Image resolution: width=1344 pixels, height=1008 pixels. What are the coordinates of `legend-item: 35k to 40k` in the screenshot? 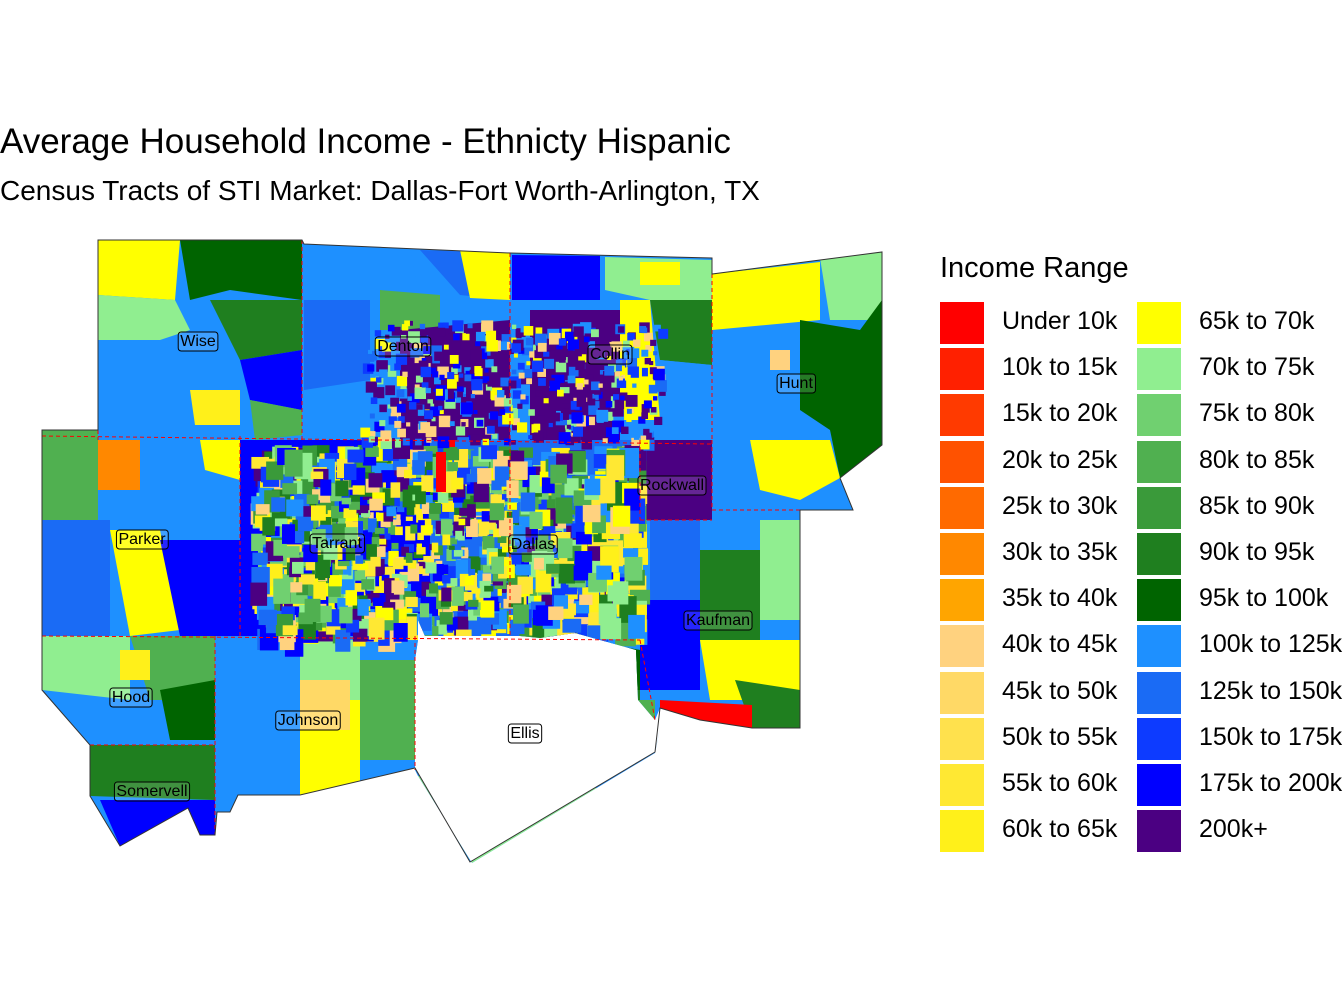 It's located at (1060, 600).